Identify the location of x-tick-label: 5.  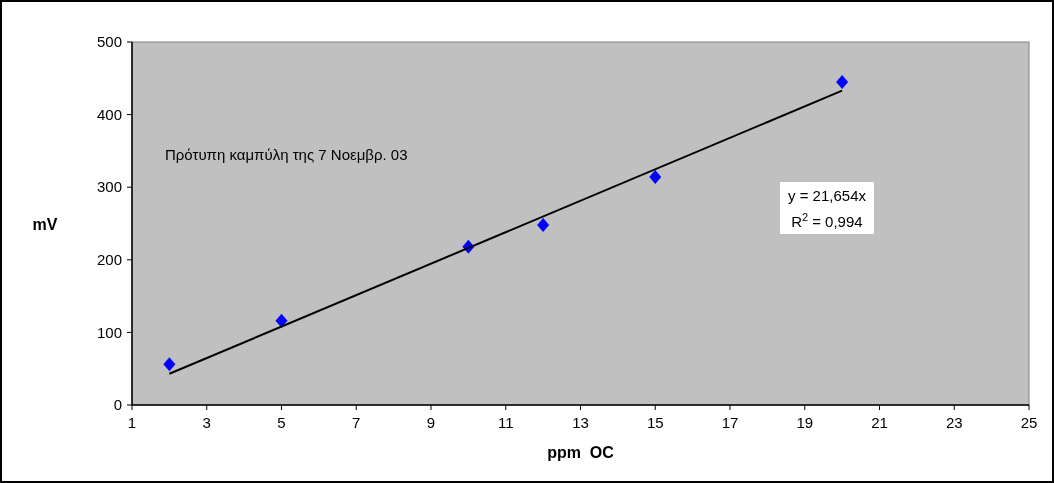
(281, 422).